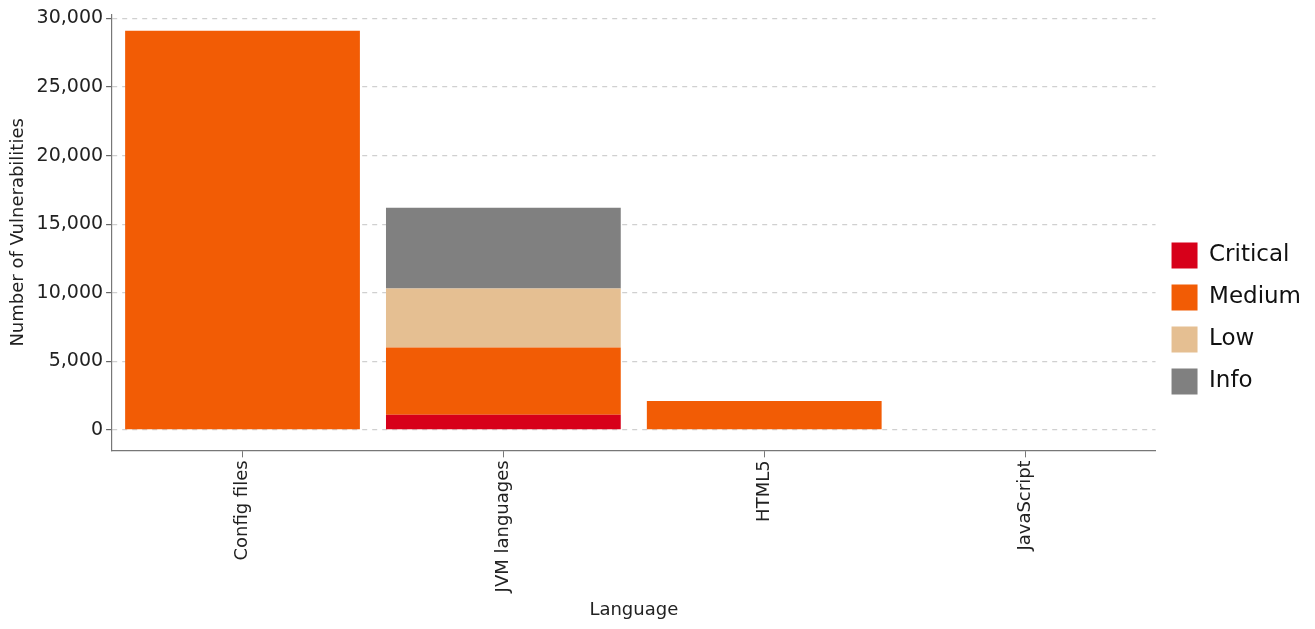 This screenshot has height=629, width=1315. I want to click on y-axis-title: Number of Vulnerabilities, so click(17, 232).